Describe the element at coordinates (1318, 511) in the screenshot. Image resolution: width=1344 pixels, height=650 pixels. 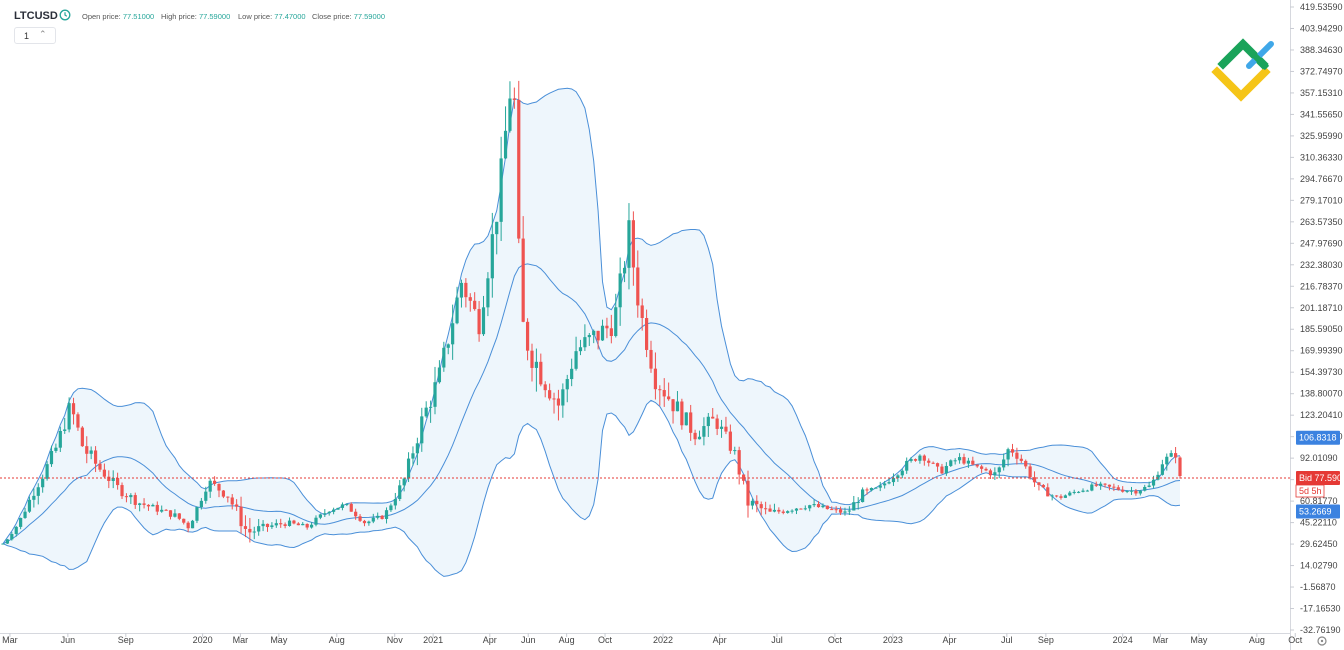
I see `lower-band-tag-bg` at that location.